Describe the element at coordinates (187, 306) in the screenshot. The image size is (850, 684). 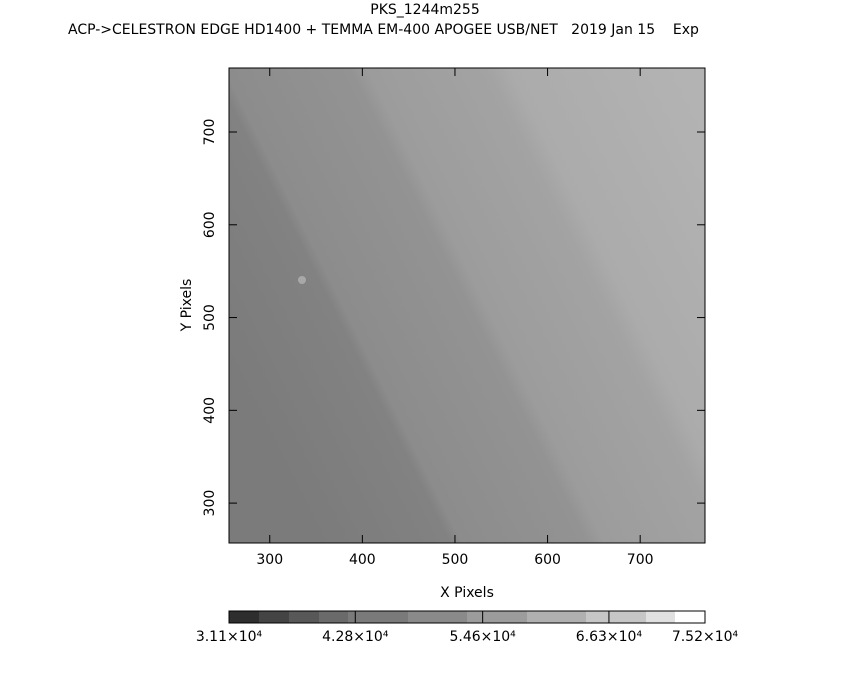
I see `y-axis-label: Y Pixels` at that location.